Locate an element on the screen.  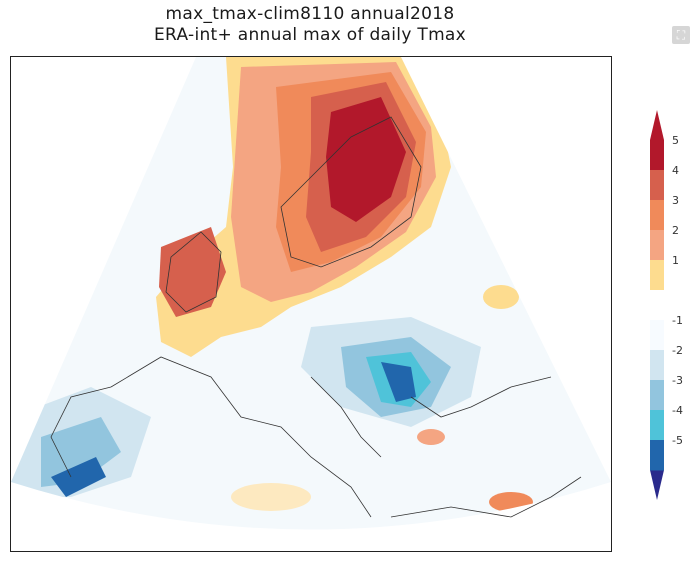
coast-italy is located at coordinates (346, 417).